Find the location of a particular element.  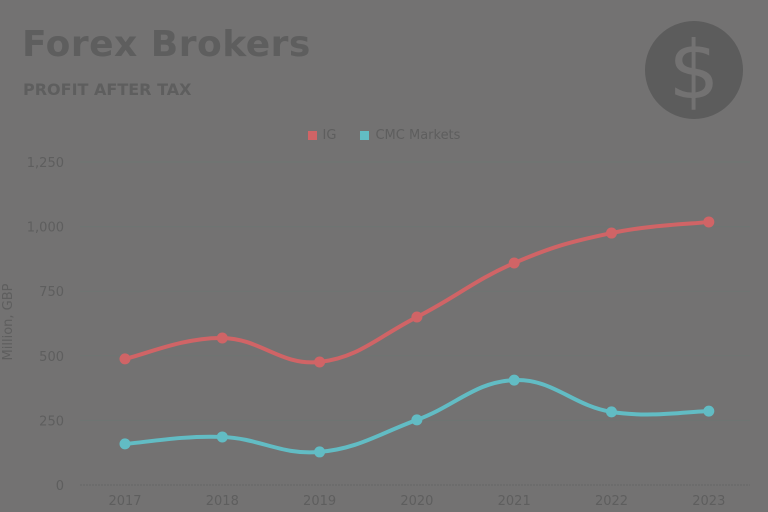

chart-title: Forex Brokers is located at coordinates (166, 44).